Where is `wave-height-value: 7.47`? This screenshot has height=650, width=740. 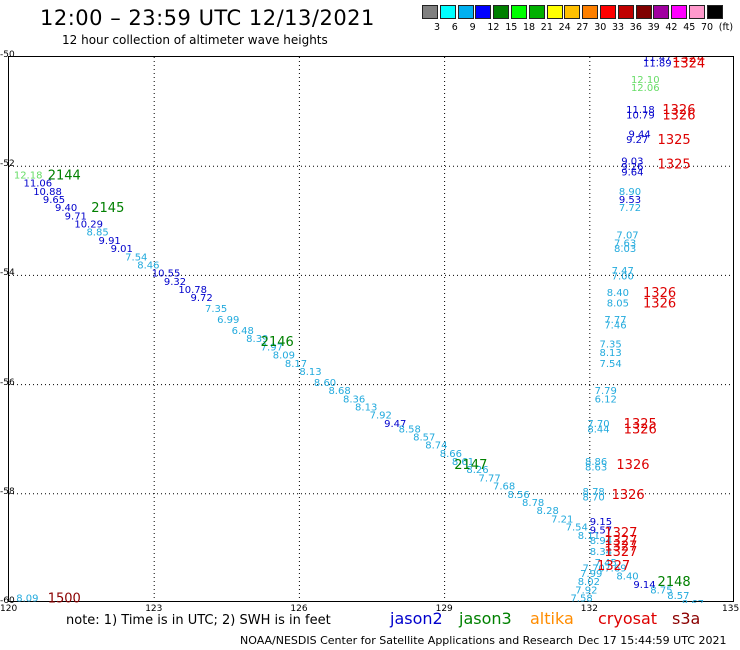 wave-height-value: 7.47 is located at coordinates (623, 271).